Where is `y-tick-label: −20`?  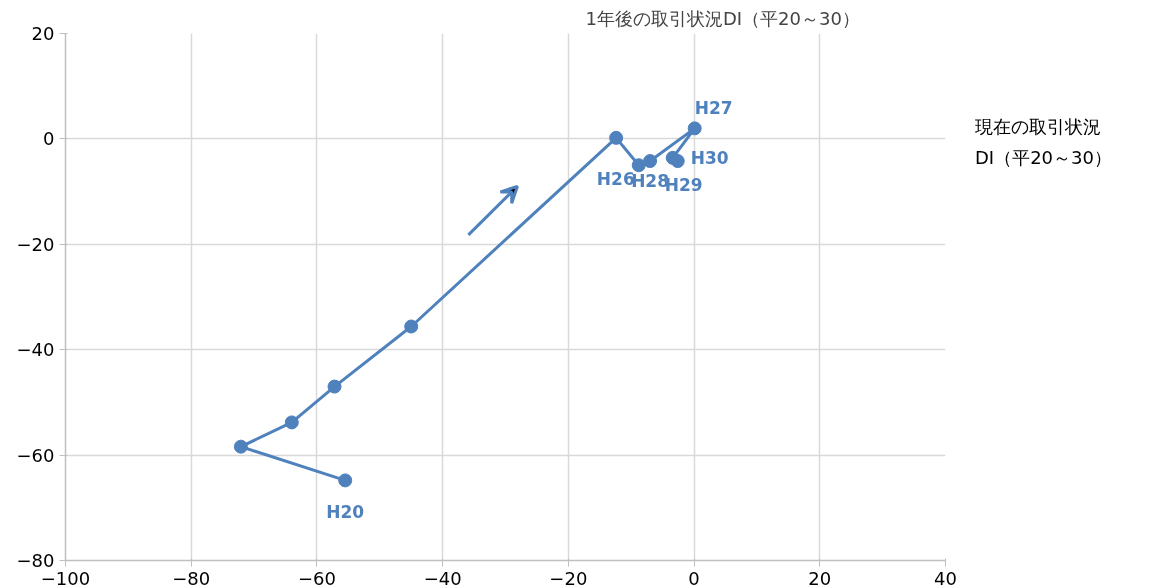
y-tick-label: −20 is located at coordinates (35, 244).